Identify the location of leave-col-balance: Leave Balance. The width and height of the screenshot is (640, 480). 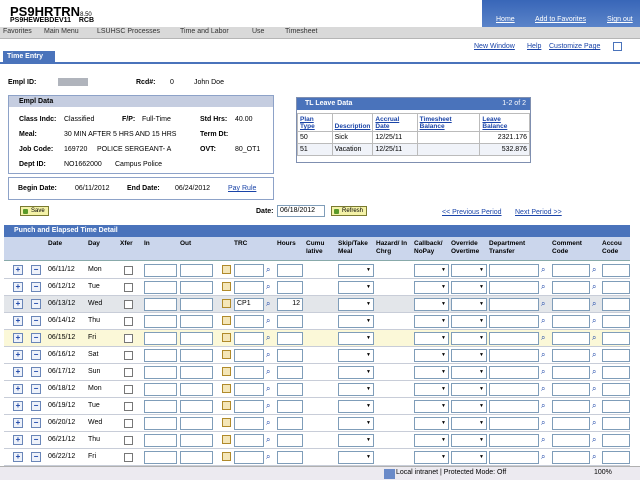
(504, 122).